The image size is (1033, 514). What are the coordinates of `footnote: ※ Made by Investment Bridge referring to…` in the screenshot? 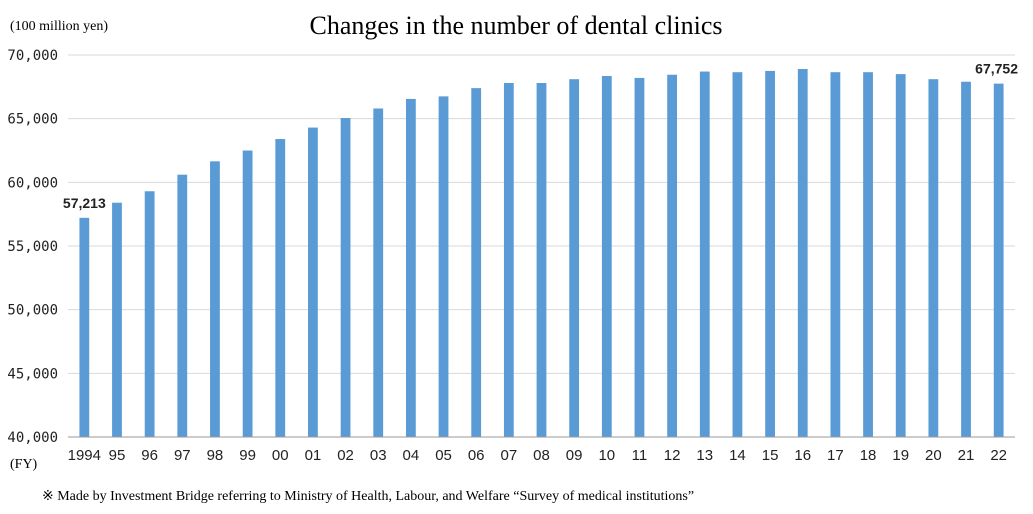 It's located at (368, 496).